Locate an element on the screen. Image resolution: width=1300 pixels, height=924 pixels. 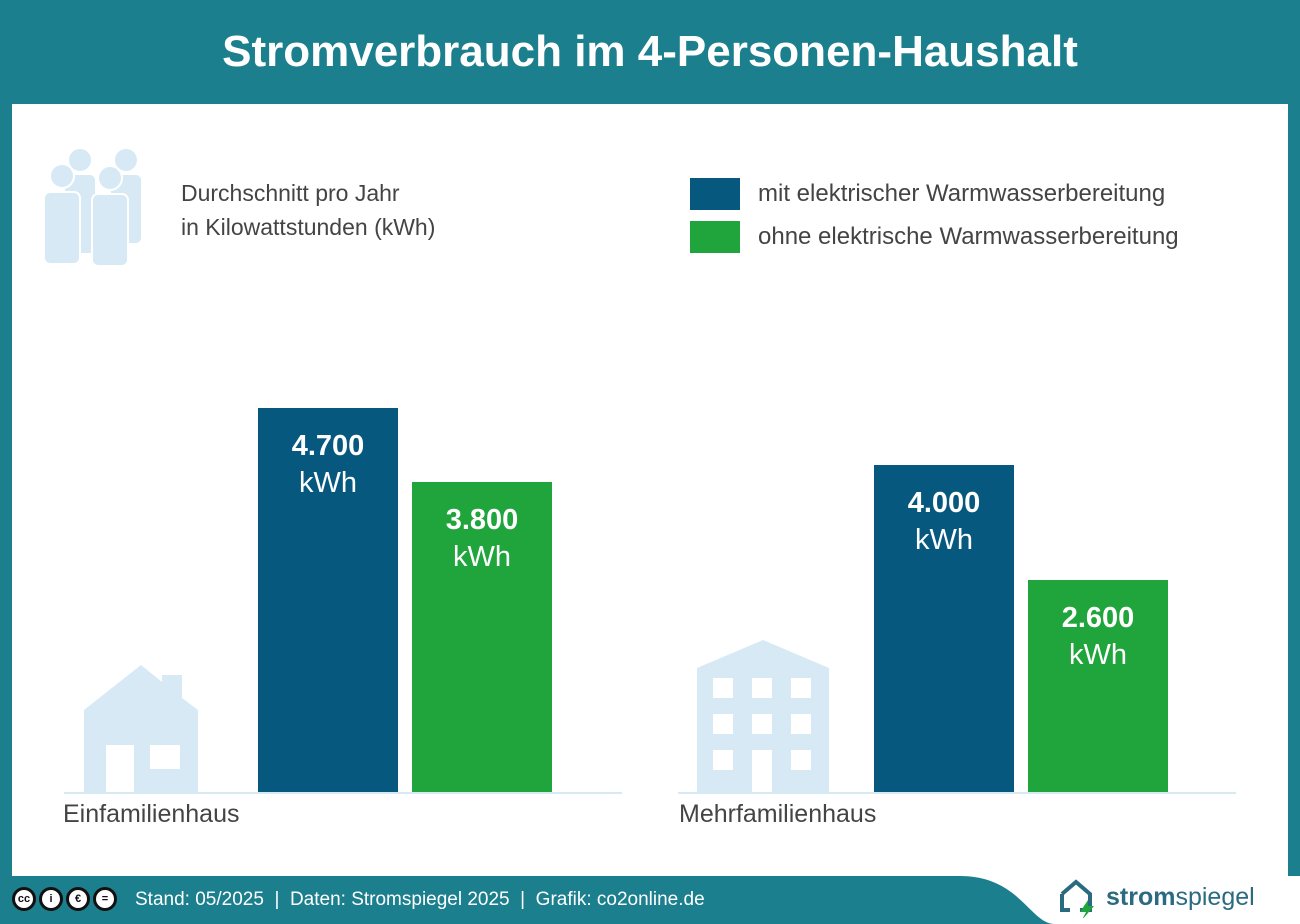
footer-logo-background is located at coordinates (1130, 900).